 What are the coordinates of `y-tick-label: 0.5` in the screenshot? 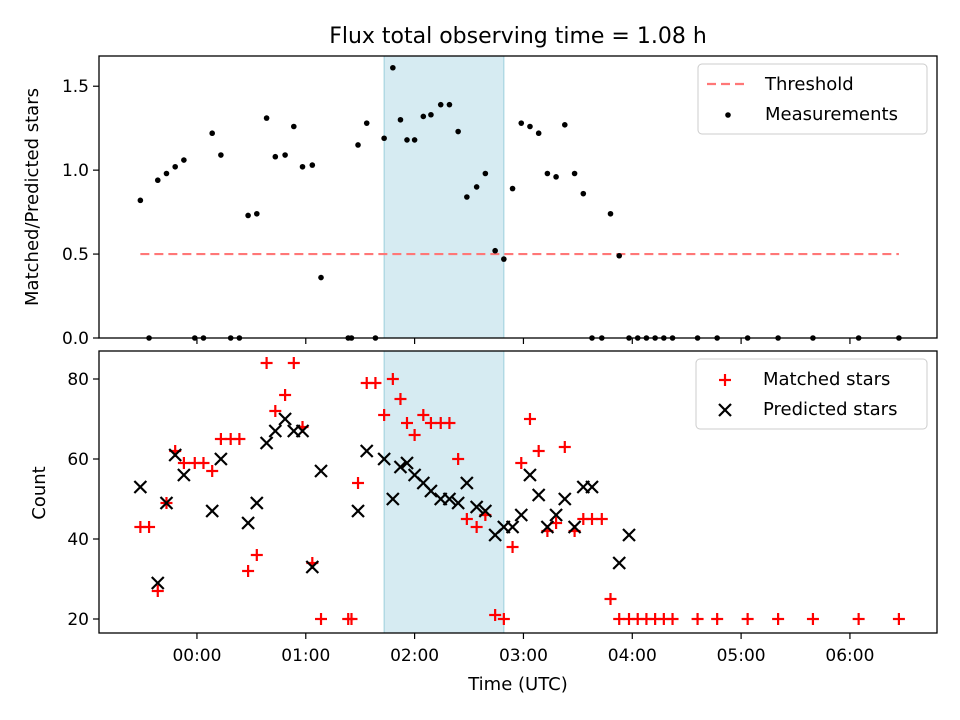 It's located at (75, 255).